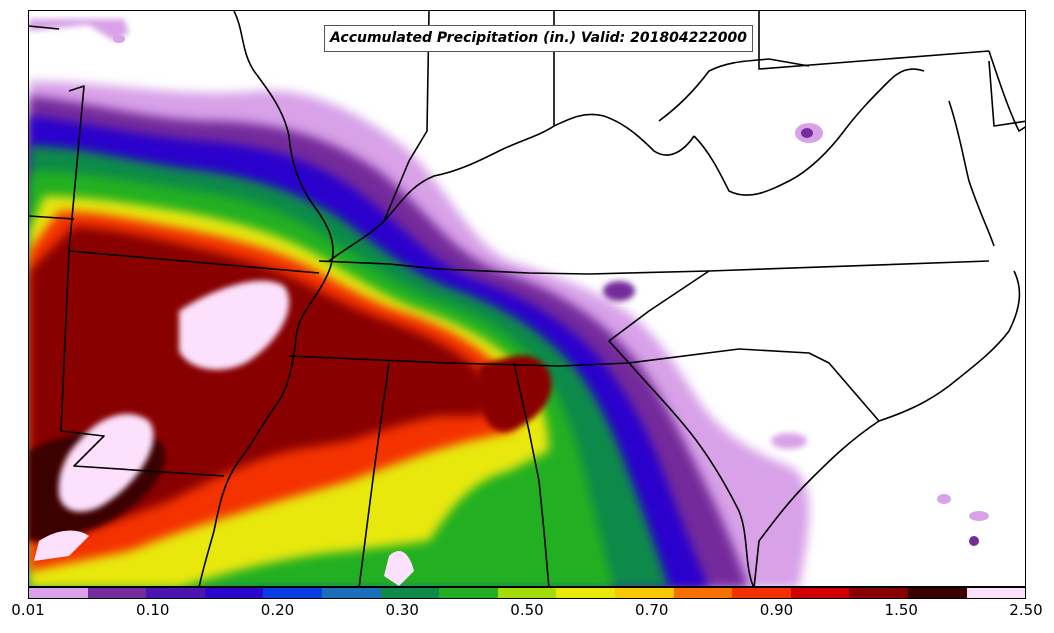 This screenshot has width=1054, height=633. What do you see at coordinates (402, 610) in the screenshot?
I see `colorbar-tick-label: 0.30` at bounding box center [402, 610].